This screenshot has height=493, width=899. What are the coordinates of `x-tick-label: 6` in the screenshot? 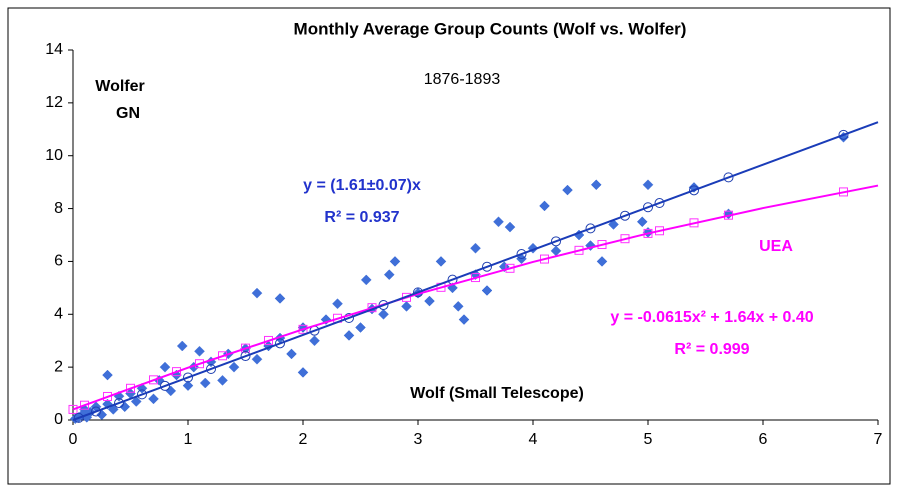 It's located at (763, 439).